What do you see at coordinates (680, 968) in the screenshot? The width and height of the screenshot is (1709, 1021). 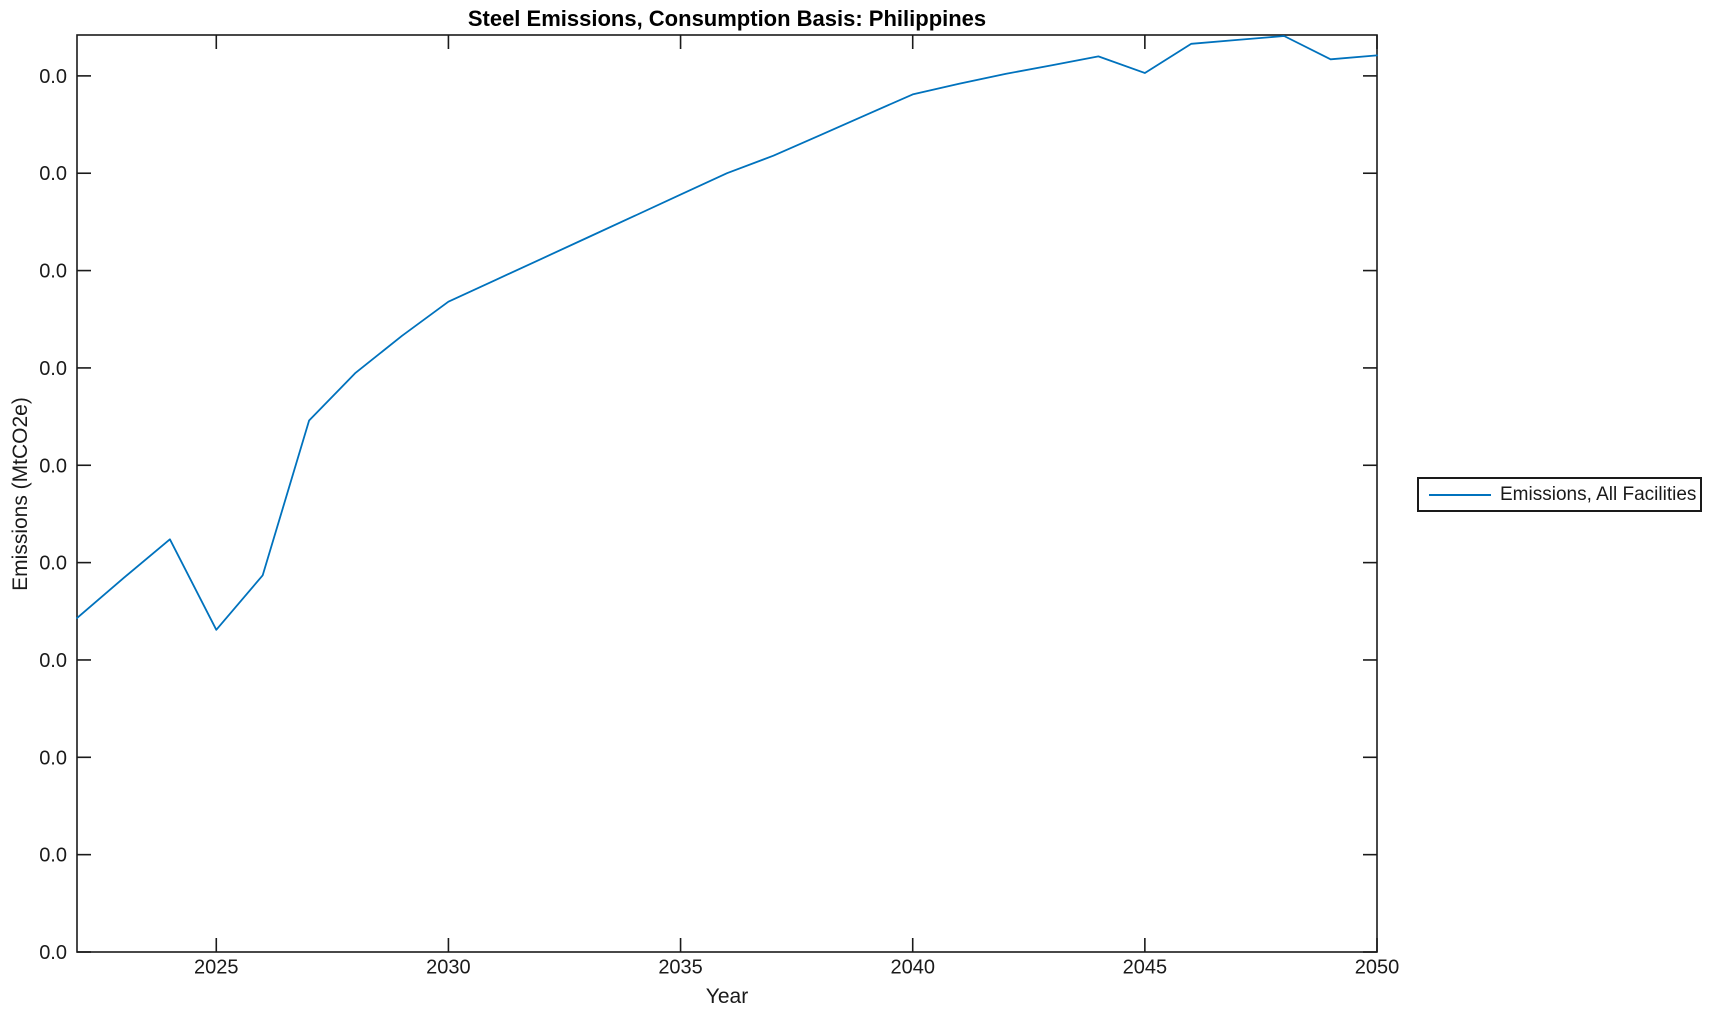 I see `x-tick-label: 2035` at bounding box center [680, 968].